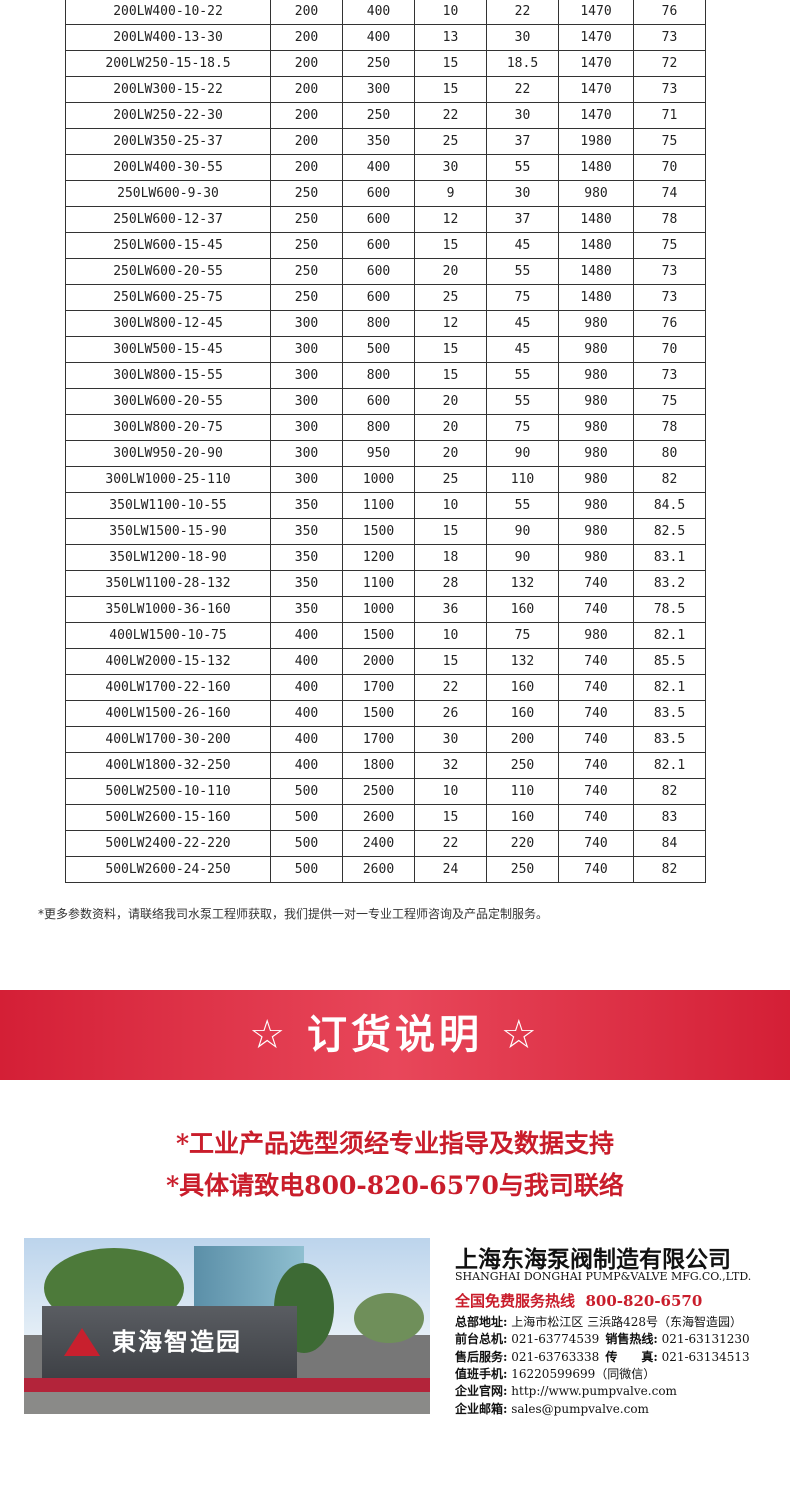 This screenshot has height=1488, width=790. What do you see at coordinates (583, 1373) in the screenshot?
I see `contact-value: 16220599699（同微信）` at bounding box center [583, 1373].